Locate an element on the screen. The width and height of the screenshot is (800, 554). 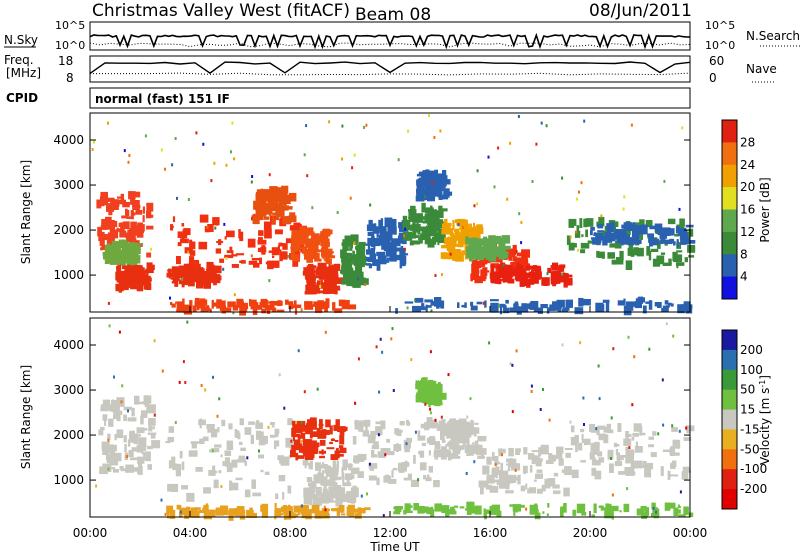
x-tick-label: 04:00 is located at coordinates (190, 533).